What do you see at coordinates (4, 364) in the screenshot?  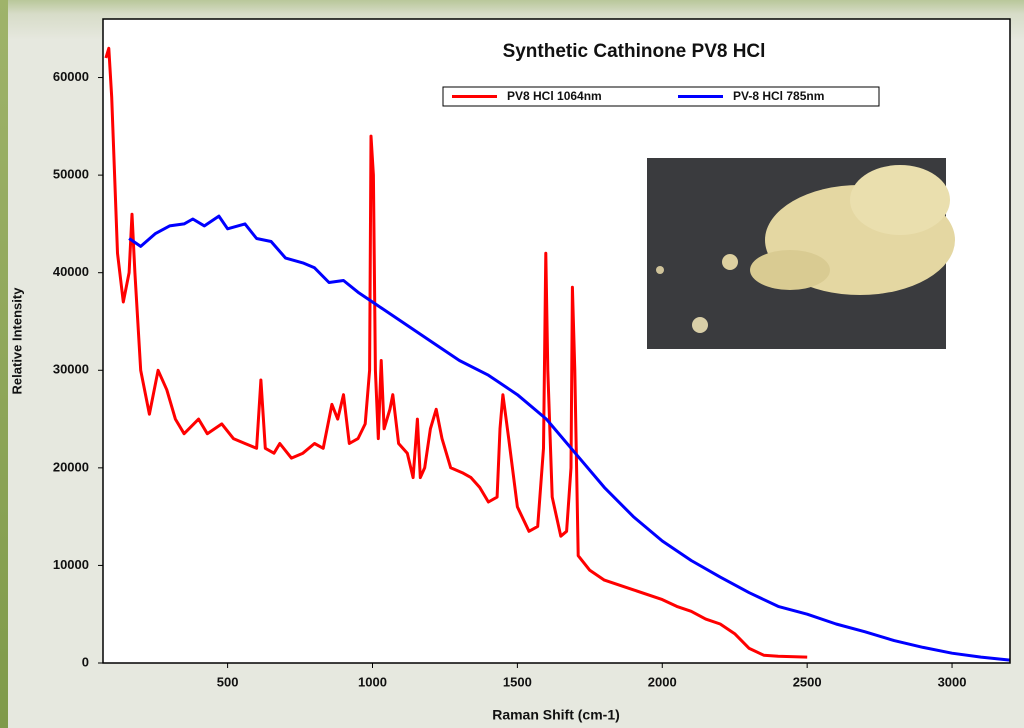 I see `side-stripe` at bounding box center [4, 364].